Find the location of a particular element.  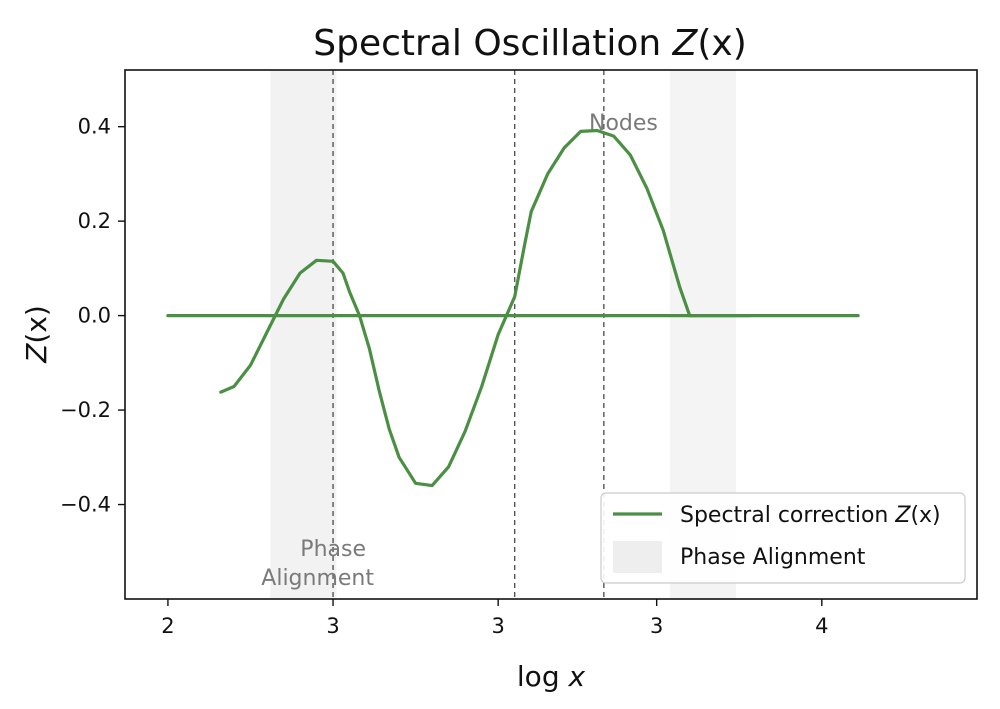

x-tick-label-4: 3 is located at coordinates (656, 626).